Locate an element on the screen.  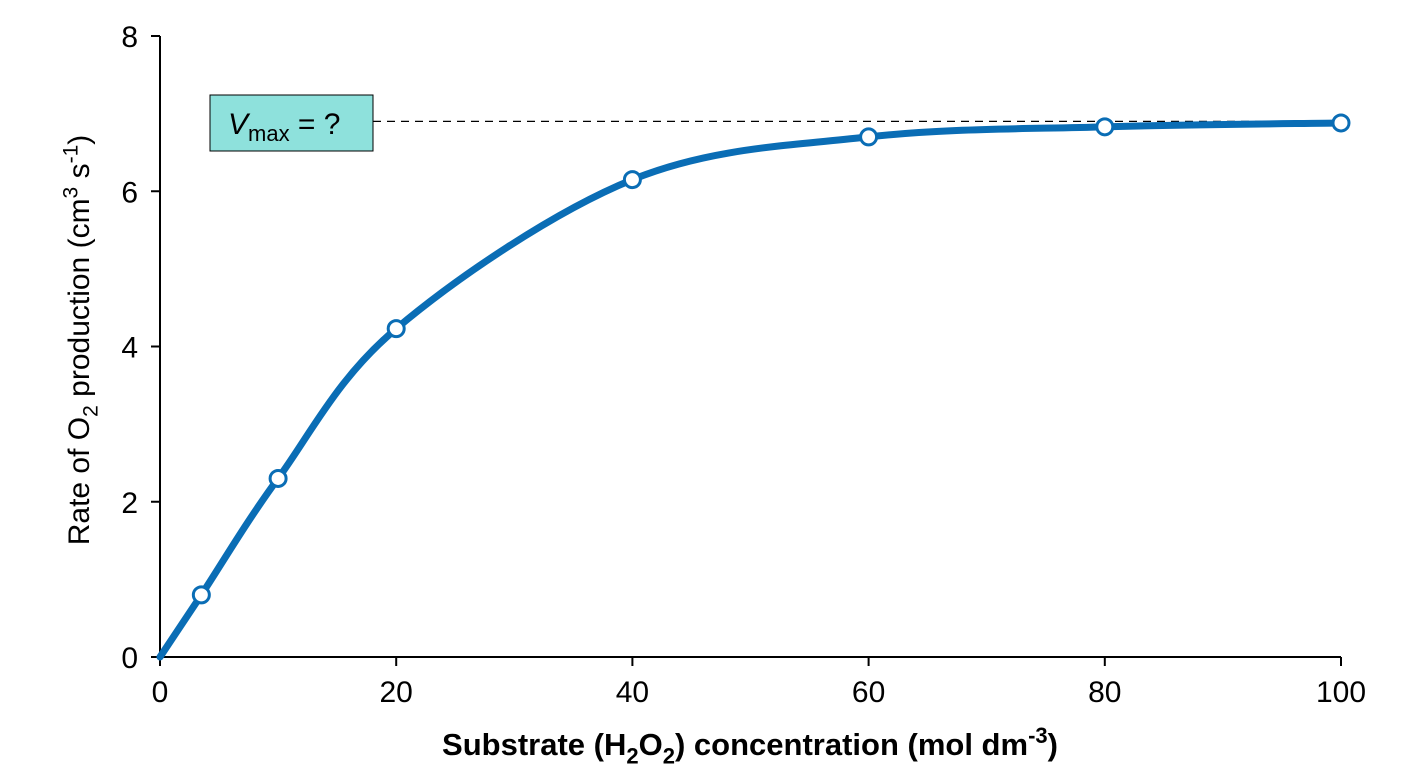
y-tick-label: 0 is located at coordinates (129, 658).